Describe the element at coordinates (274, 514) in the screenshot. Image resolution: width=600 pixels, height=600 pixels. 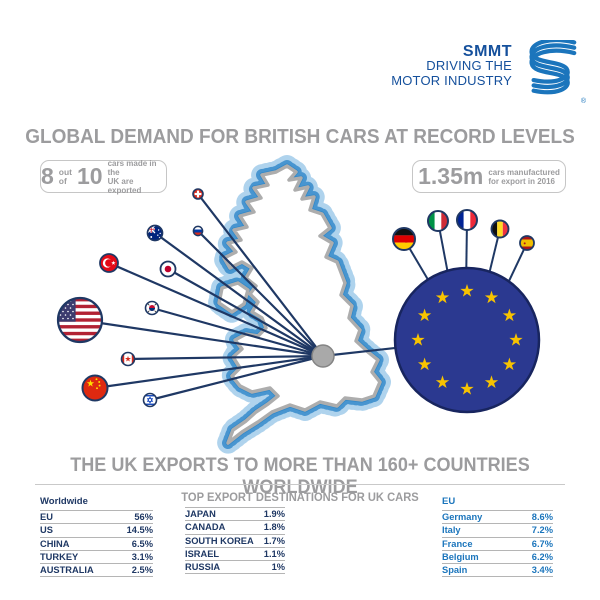
I see `value-cell: 1.9%` at that location.